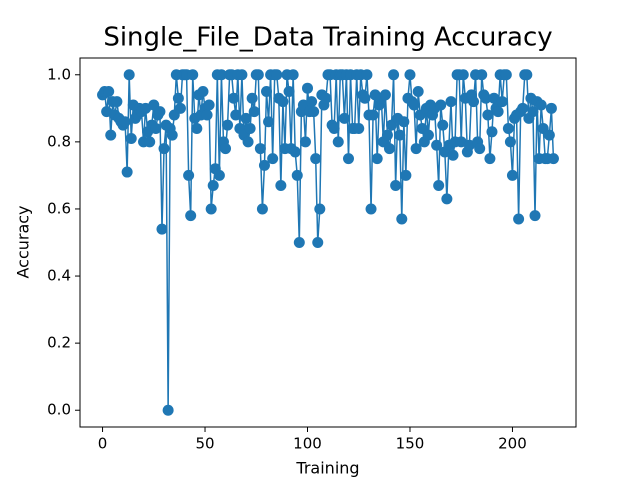 This screenshot has width=640, height=480. I want to click on x-tick-label: 100, so click(307, 444).